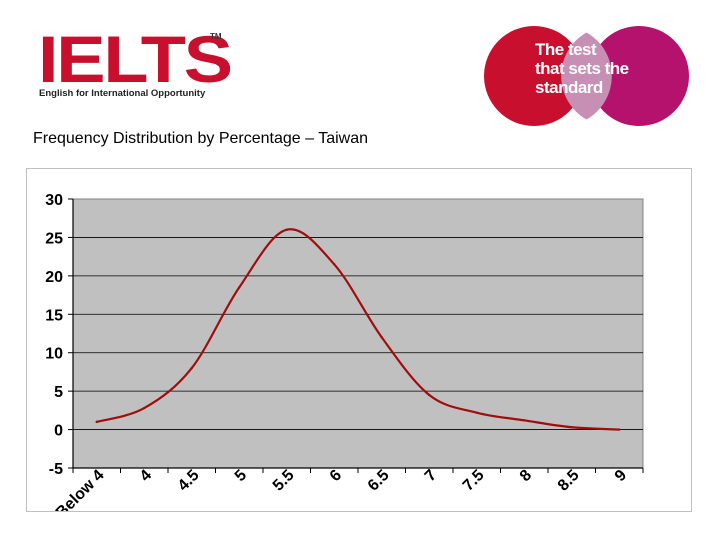 The image size is (720, 540). I want to click on x-tick-label: 6.5, so click(379, 481).